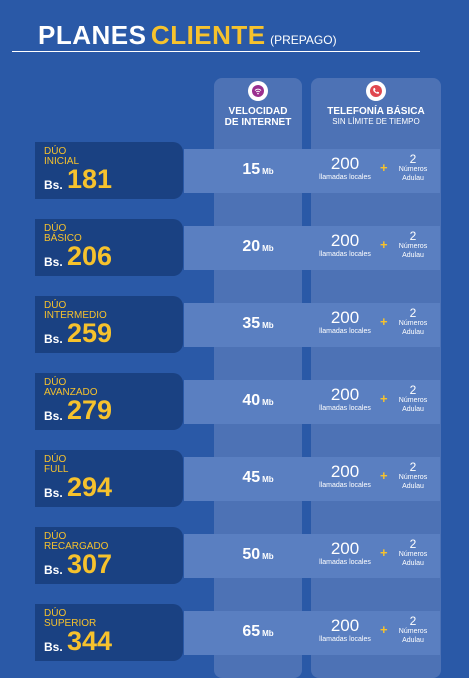 This screenshot has width=469, height=678. I want to click on speed-value: 35, so click(251, 323).